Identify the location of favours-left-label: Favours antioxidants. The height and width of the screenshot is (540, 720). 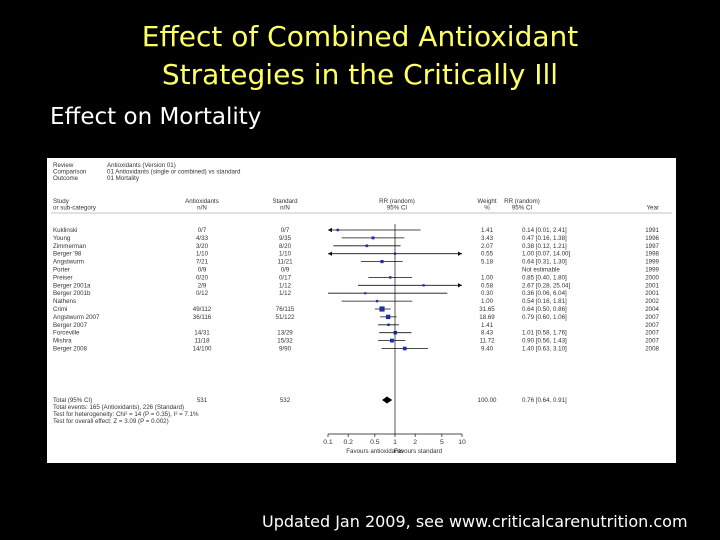
(374, 451).